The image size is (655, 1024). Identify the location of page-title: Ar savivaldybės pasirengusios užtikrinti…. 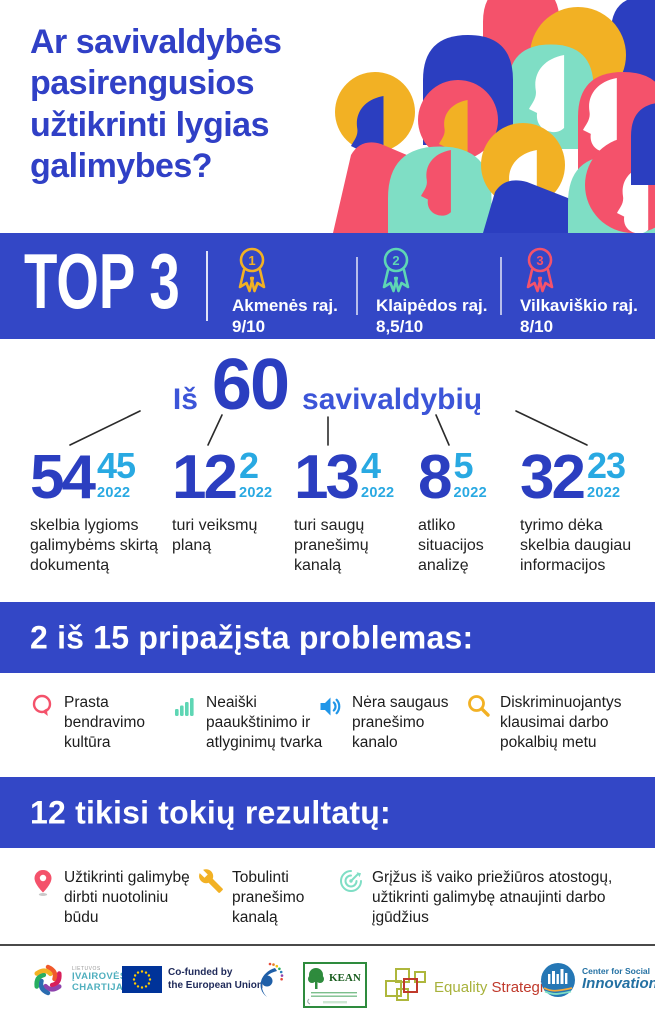
(156, 104).